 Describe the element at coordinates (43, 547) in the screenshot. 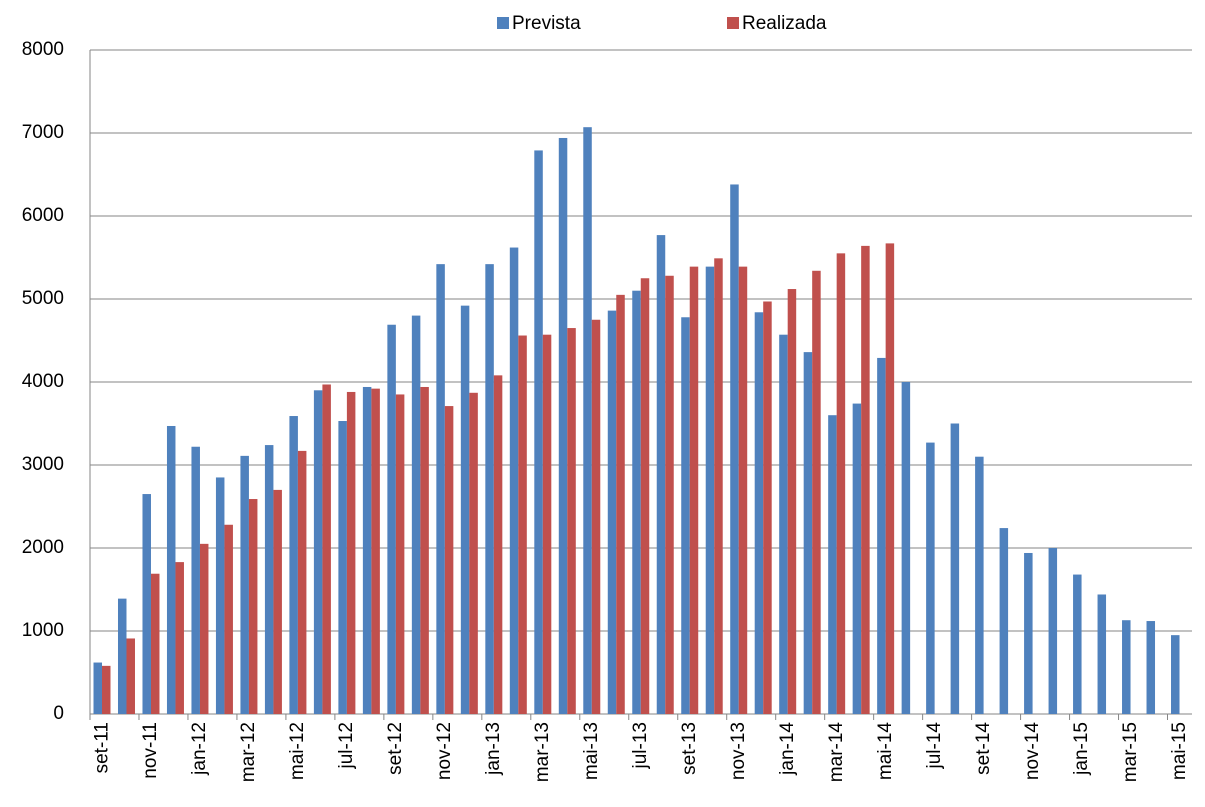

I see `y-tick-label: 2000` at that location.